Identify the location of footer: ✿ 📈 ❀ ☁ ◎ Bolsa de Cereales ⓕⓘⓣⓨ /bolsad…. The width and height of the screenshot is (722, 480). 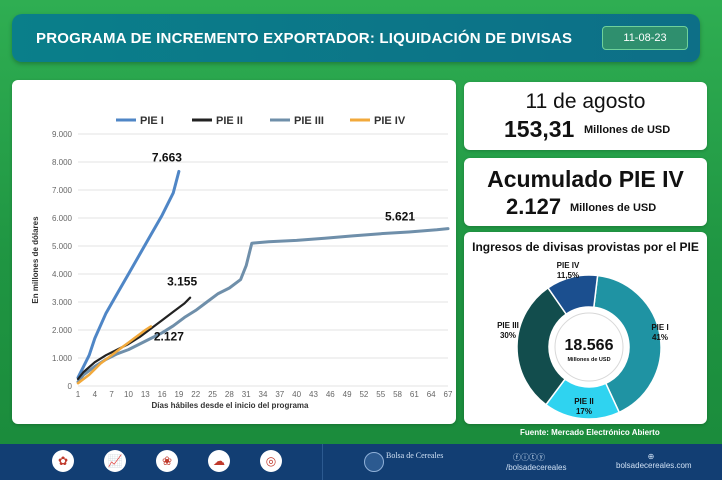
(361, 462).